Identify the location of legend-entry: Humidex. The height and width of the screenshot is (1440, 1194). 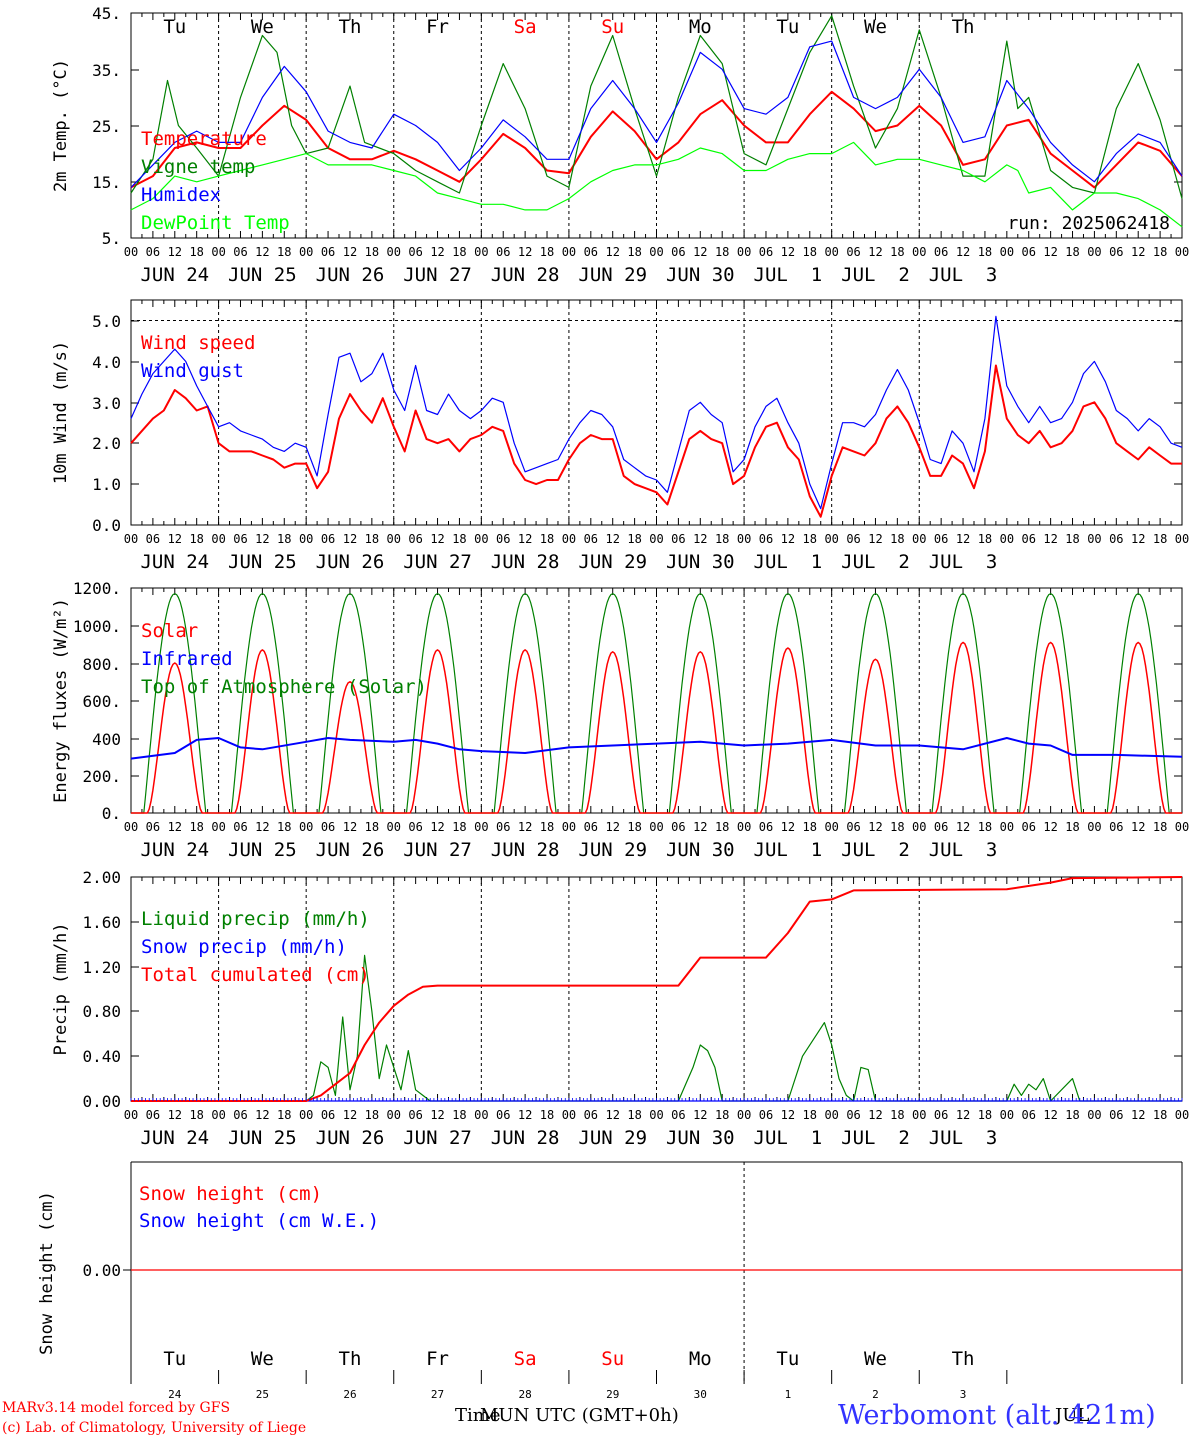
(181, 195).